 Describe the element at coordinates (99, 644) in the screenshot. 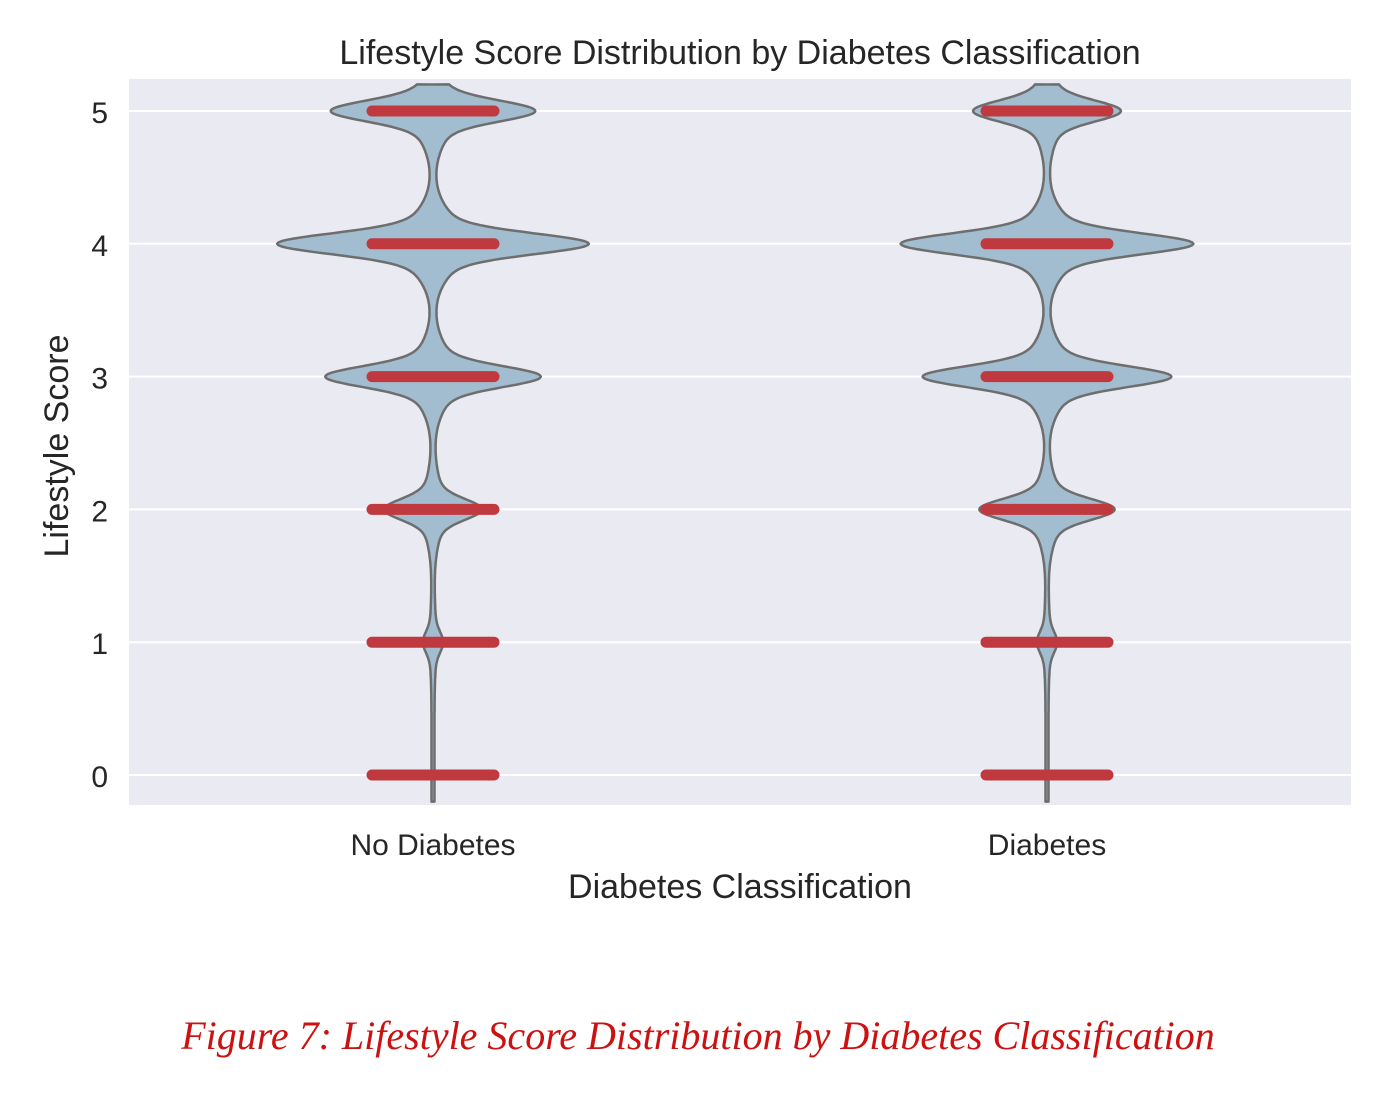

I see `y-tick-label: 1` at that location.